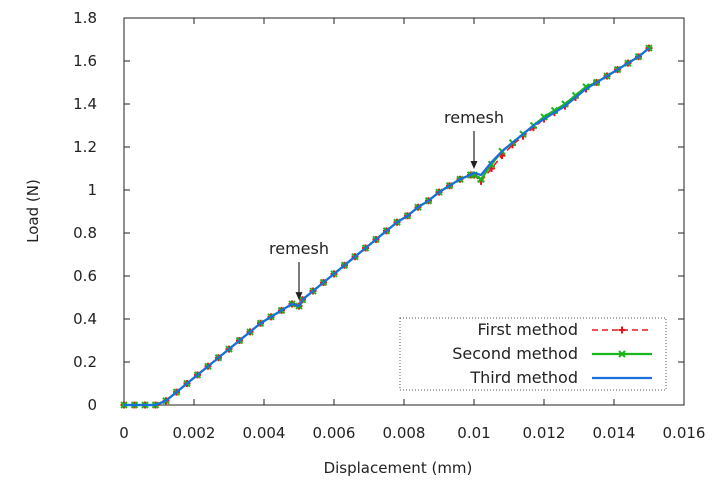 Image resolution: width=714 pixels, height=481 pixels. I want to click on x-axis-title: Displacement (mm), so click(398, 468).